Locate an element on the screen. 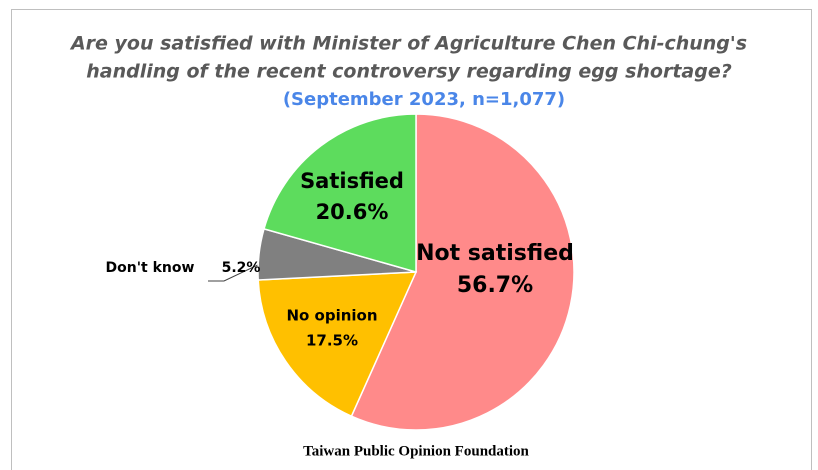 This screenshot has height=470, width=818. leader-line is located at coordinates (235, 272).